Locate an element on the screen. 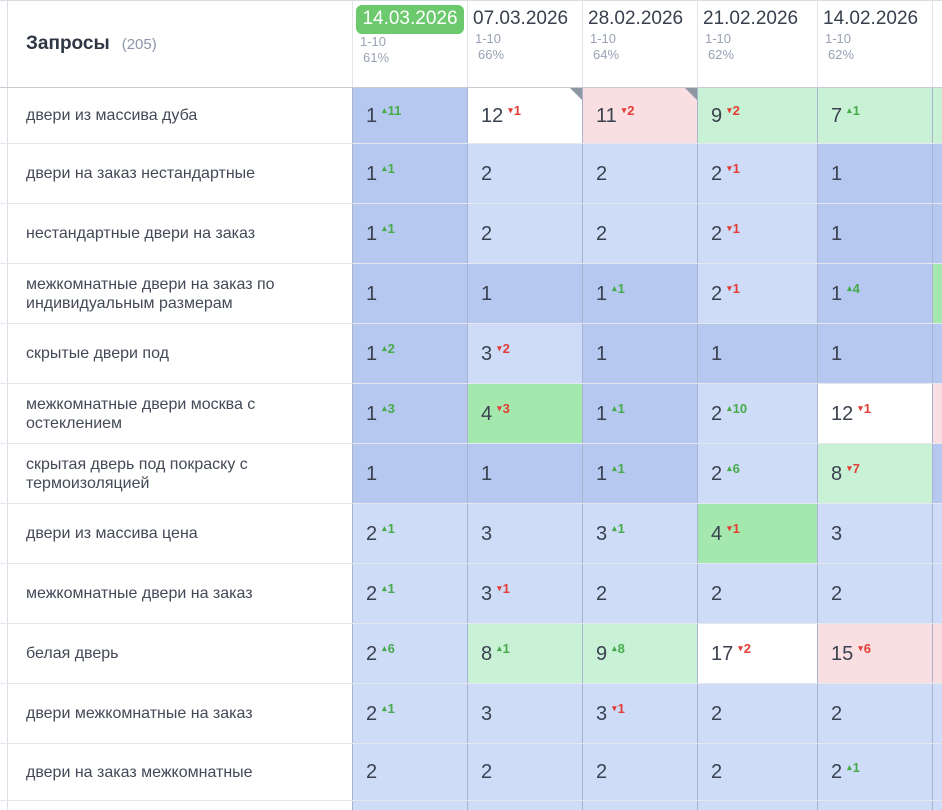 The height and width of the screenshot is (810, 942). position-cell: 9 ▾ 2 is located at coordinates (757, 115).